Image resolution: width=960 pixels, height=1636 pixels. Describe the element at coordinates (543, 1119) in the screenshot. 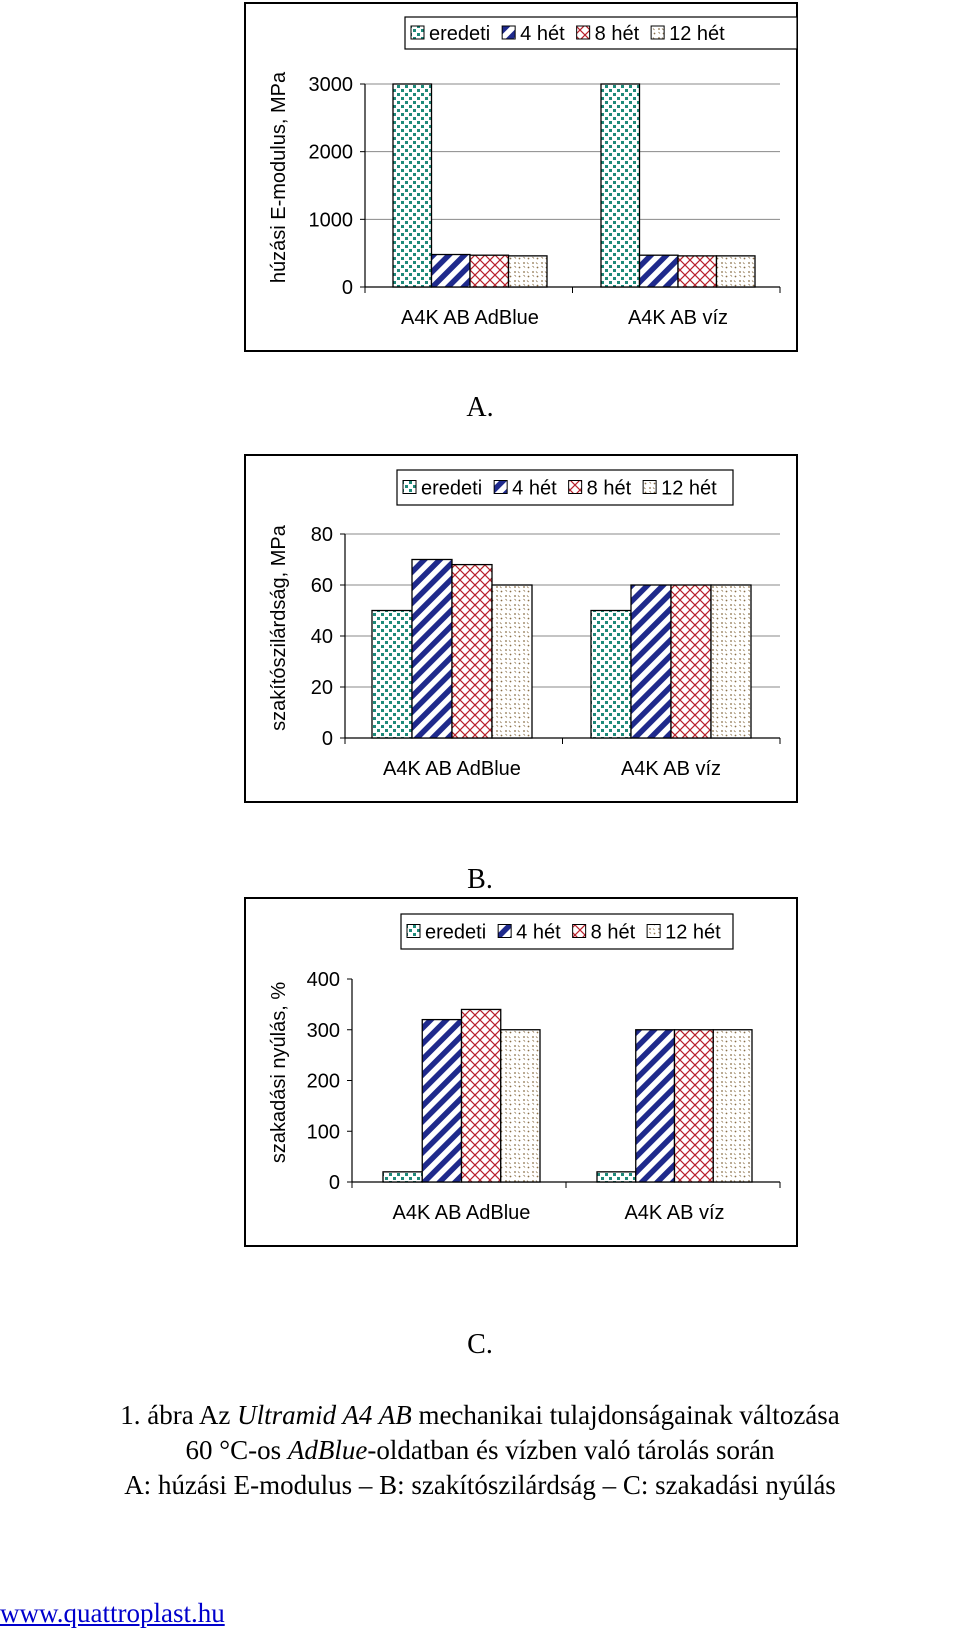

I see `chart-c-frame` at that location.